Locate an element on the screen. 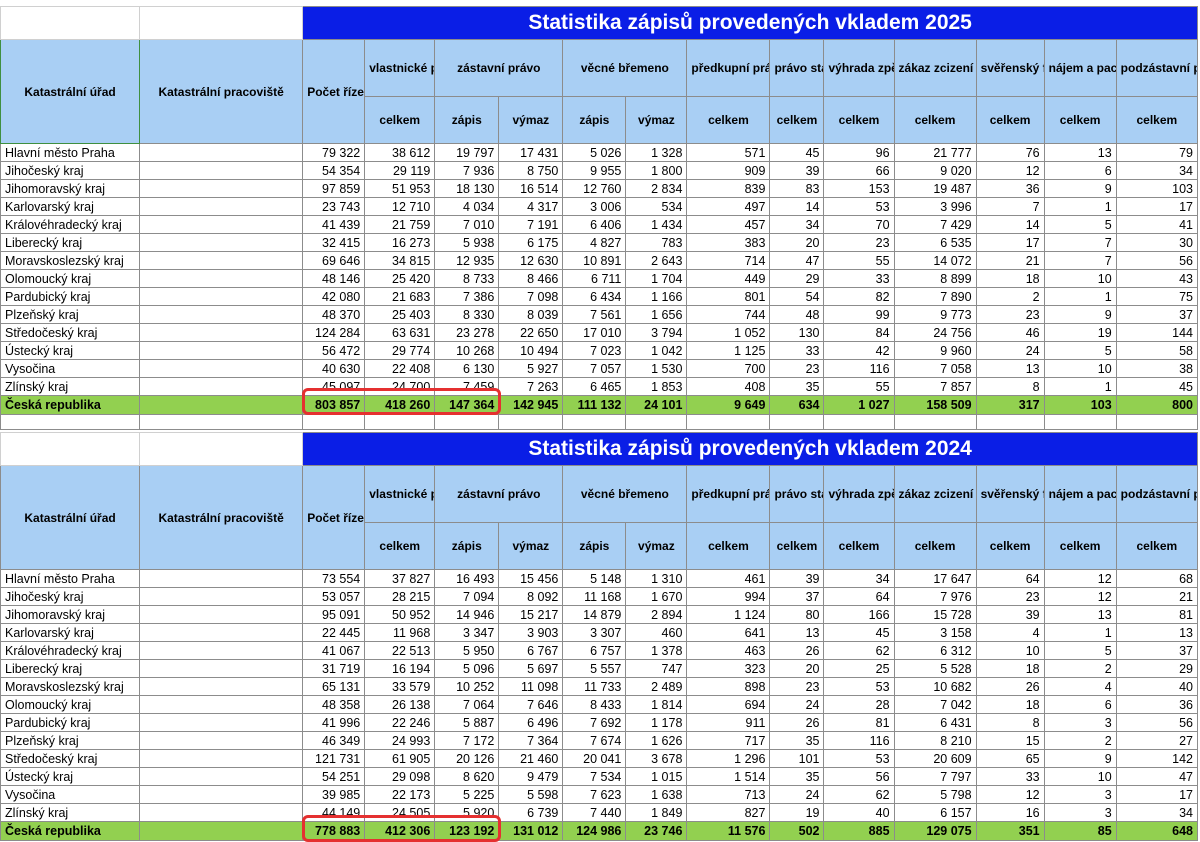 The height and width of the screenshot is (842, 1200). value-cell: 8 620 is located at coordinates (467, 776).